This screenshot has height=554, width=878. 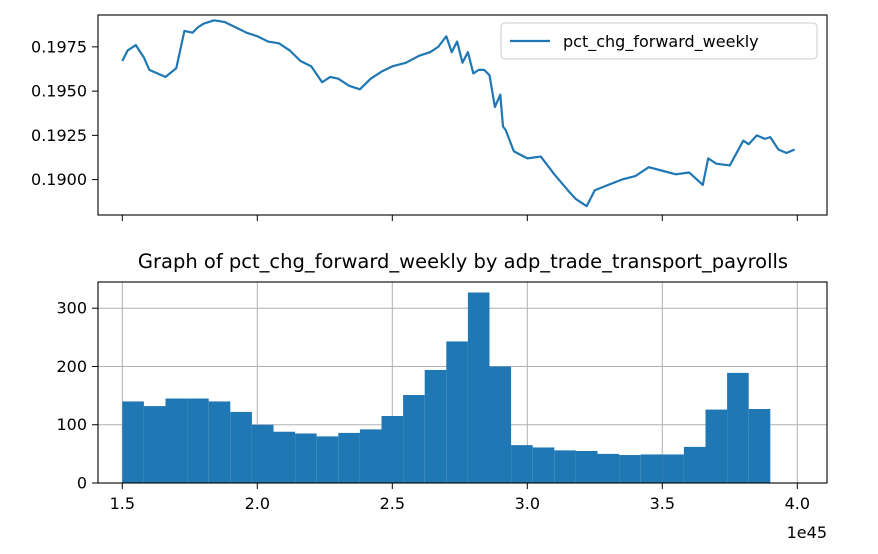 I want to click on histogram-ytick-label: 100, so click(x=71, y=424).